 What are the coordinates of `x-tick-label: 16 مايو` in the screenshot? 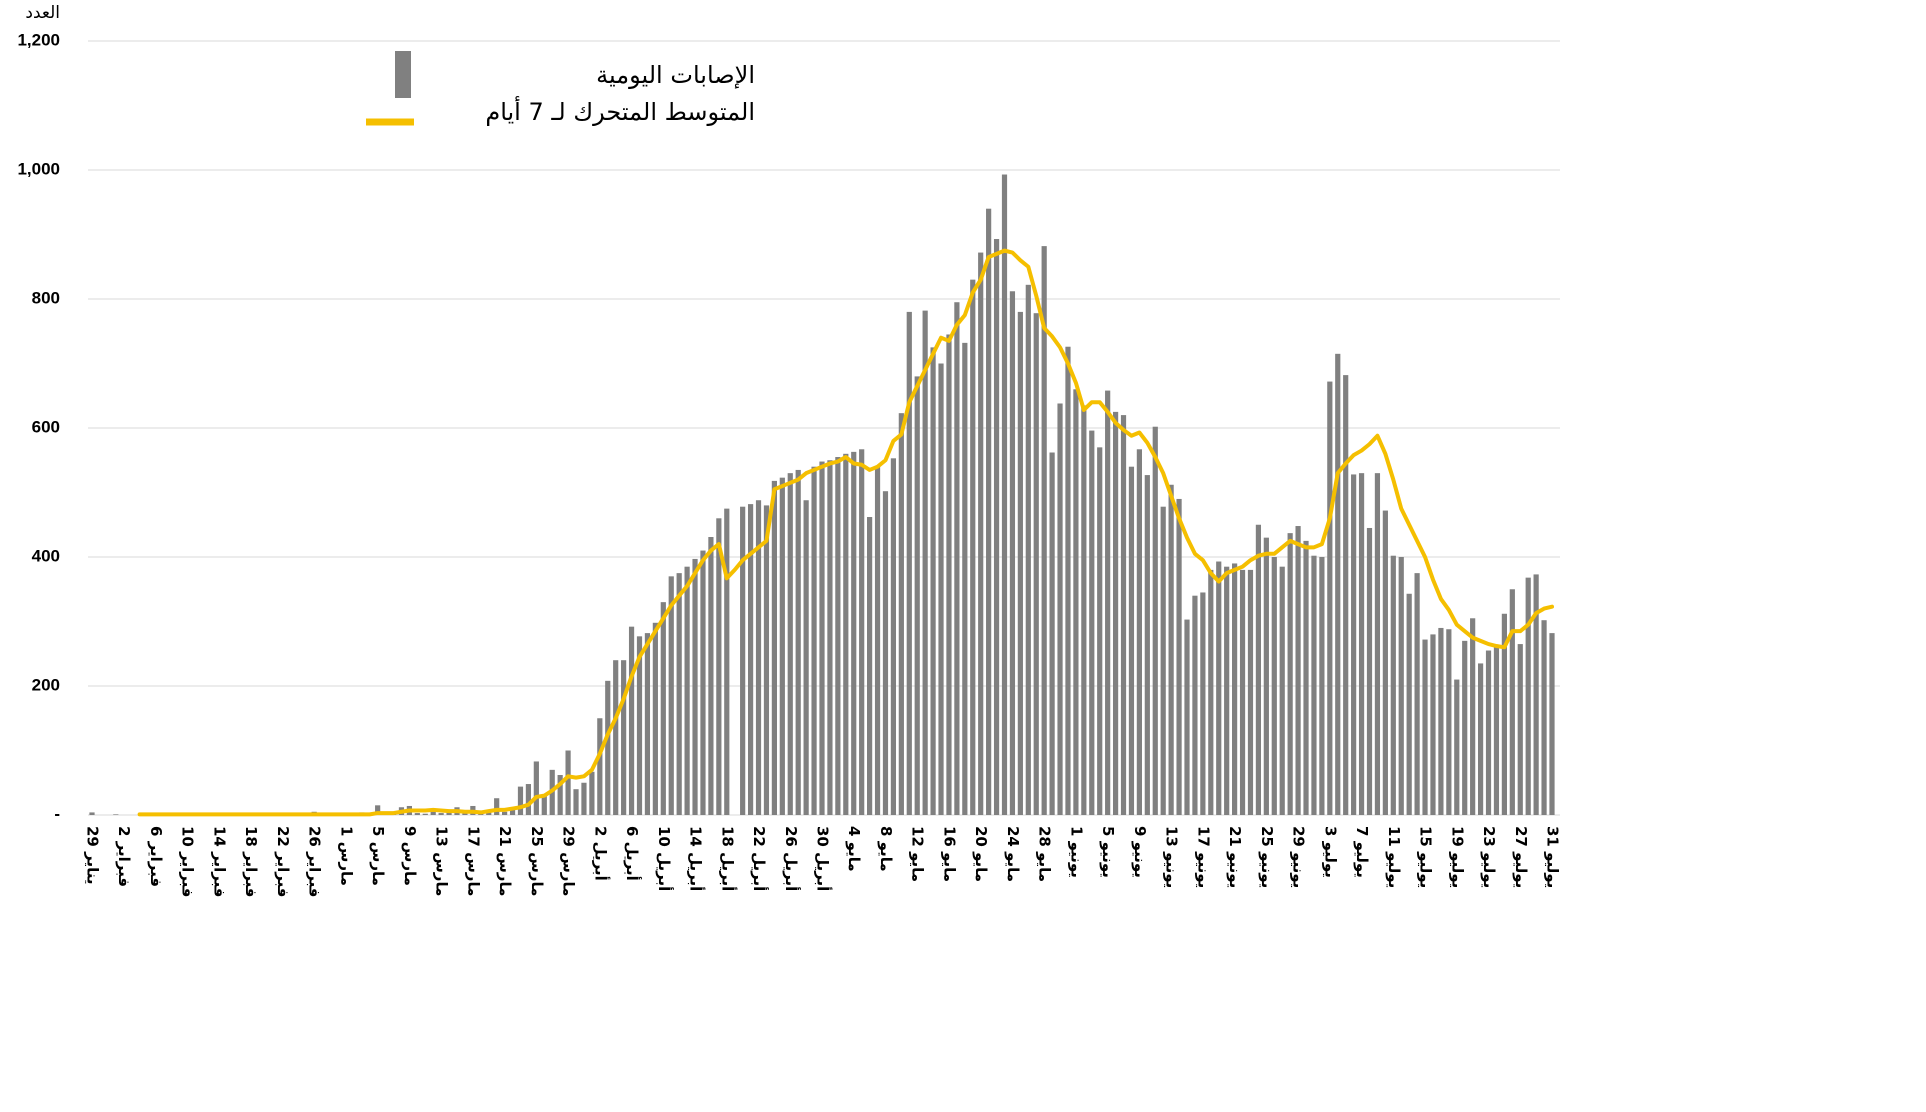 It's located at (949, 854).